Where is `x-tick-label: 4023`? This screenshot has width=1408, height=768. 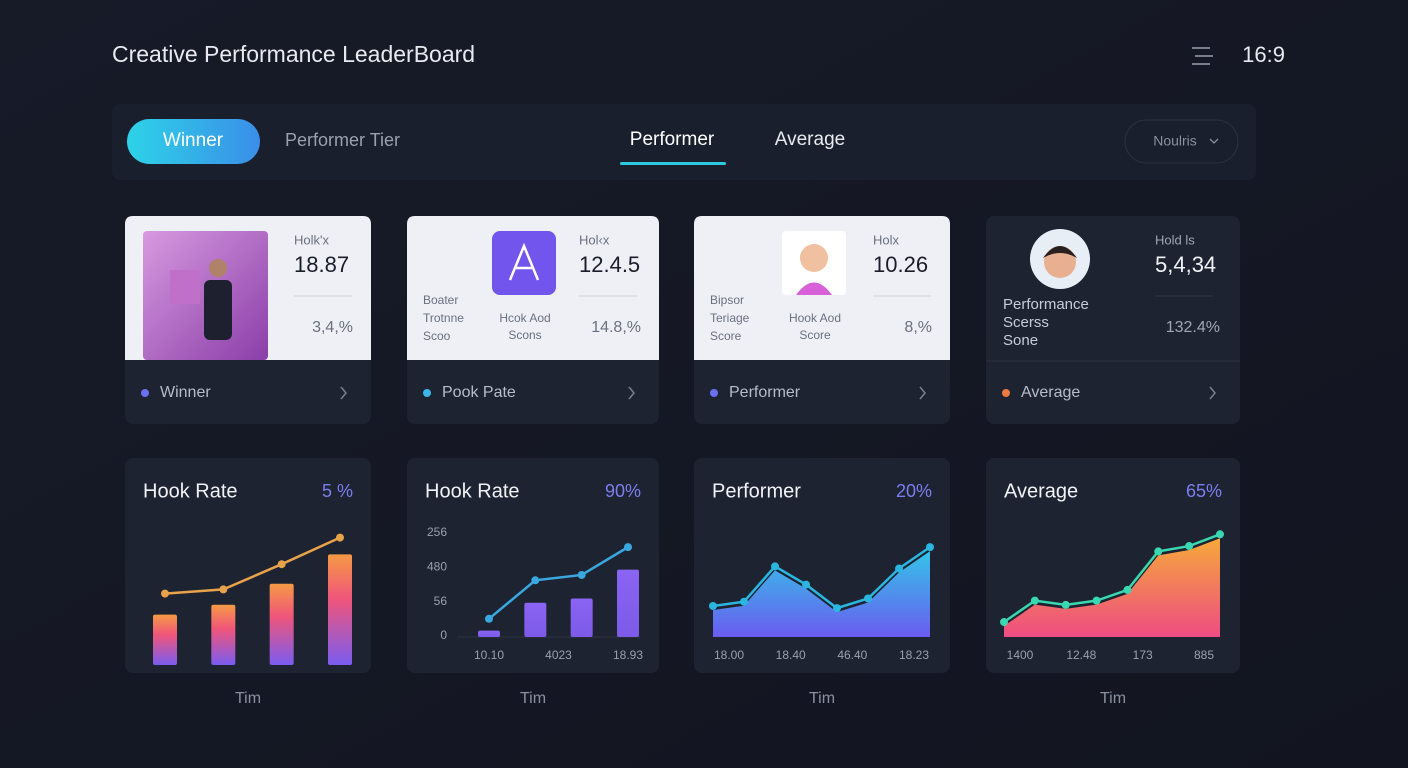
x-tick-label: 4023 is located at coordinates (558, 655).